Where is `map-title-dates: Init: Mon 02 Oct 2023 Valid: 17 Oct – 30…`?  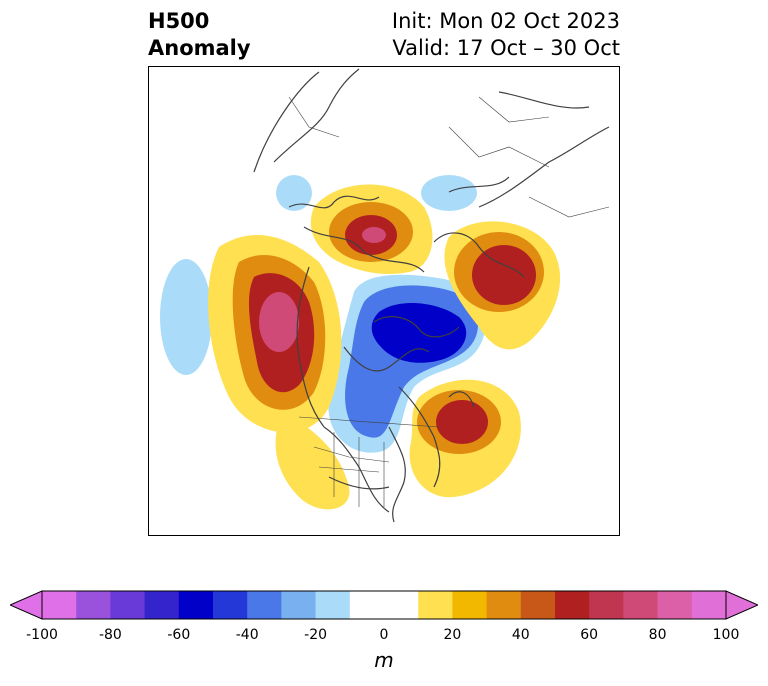
map-title-dates: Init: Mon 02 Oct 2023 Valid: 17 Oct – 30… is located at coordinates (506, 35).